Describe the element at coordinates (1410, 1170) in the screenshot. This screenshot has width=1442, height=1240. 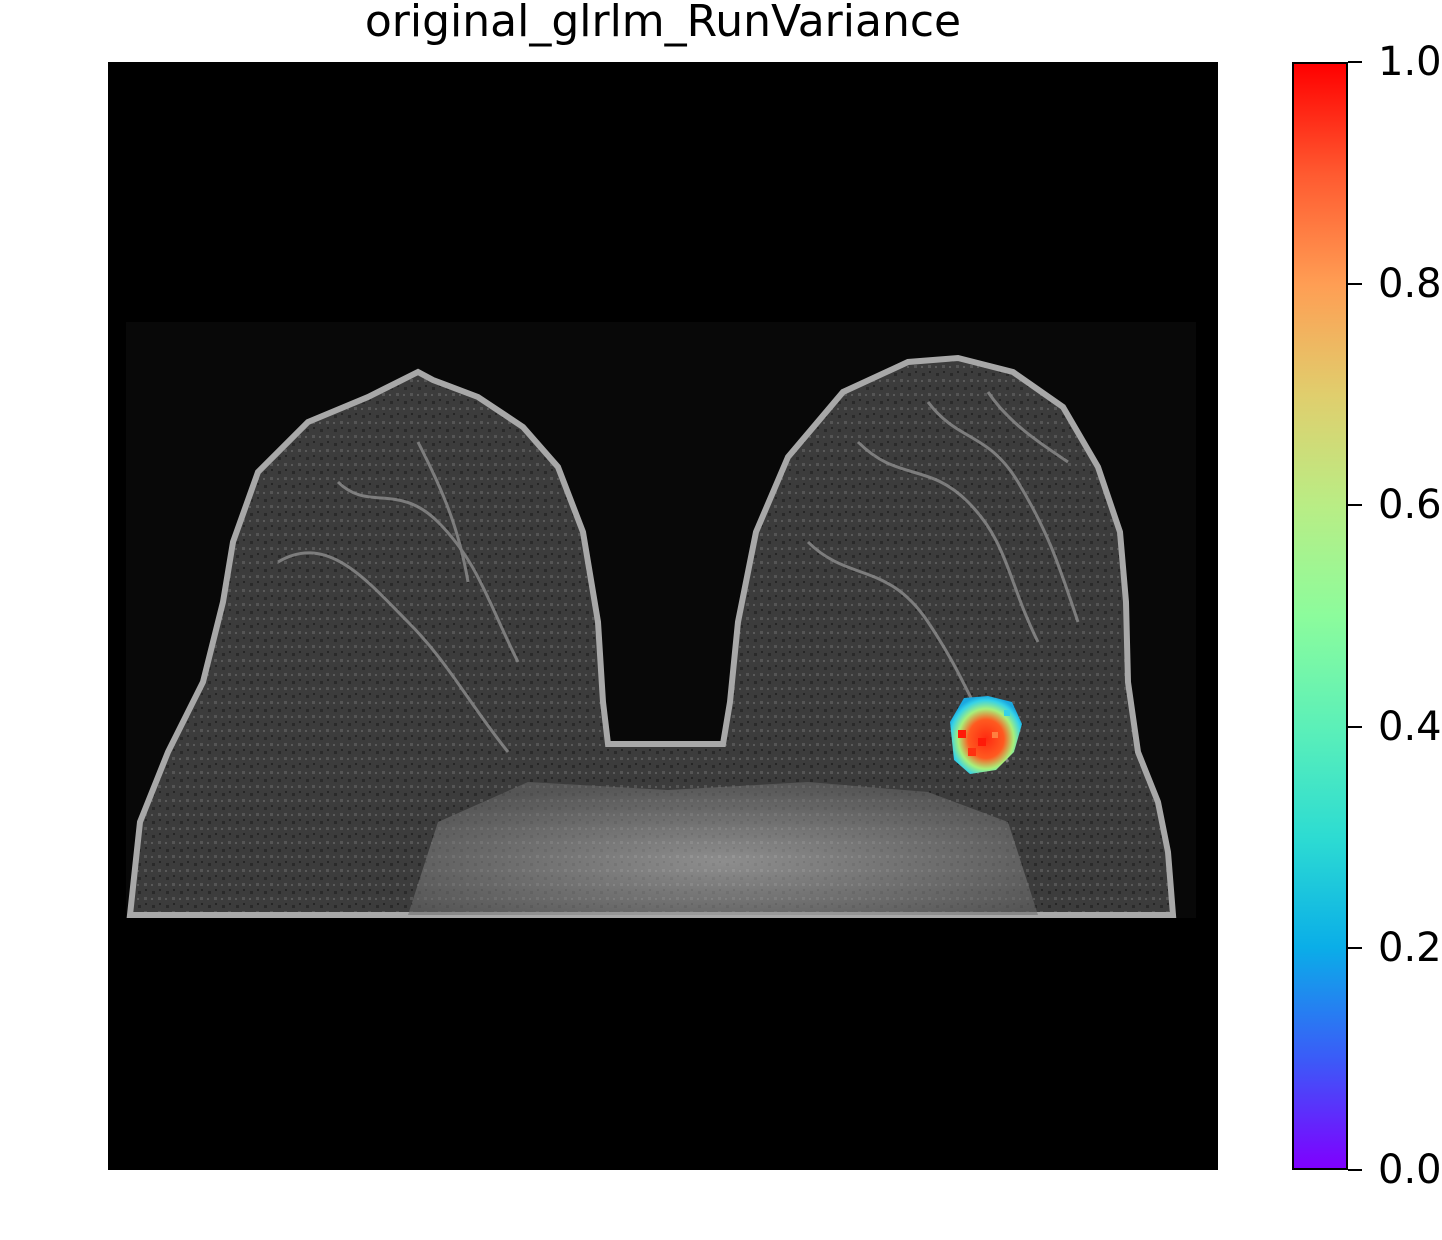
I see `colorbar-tick-label: 0.0` at that location.